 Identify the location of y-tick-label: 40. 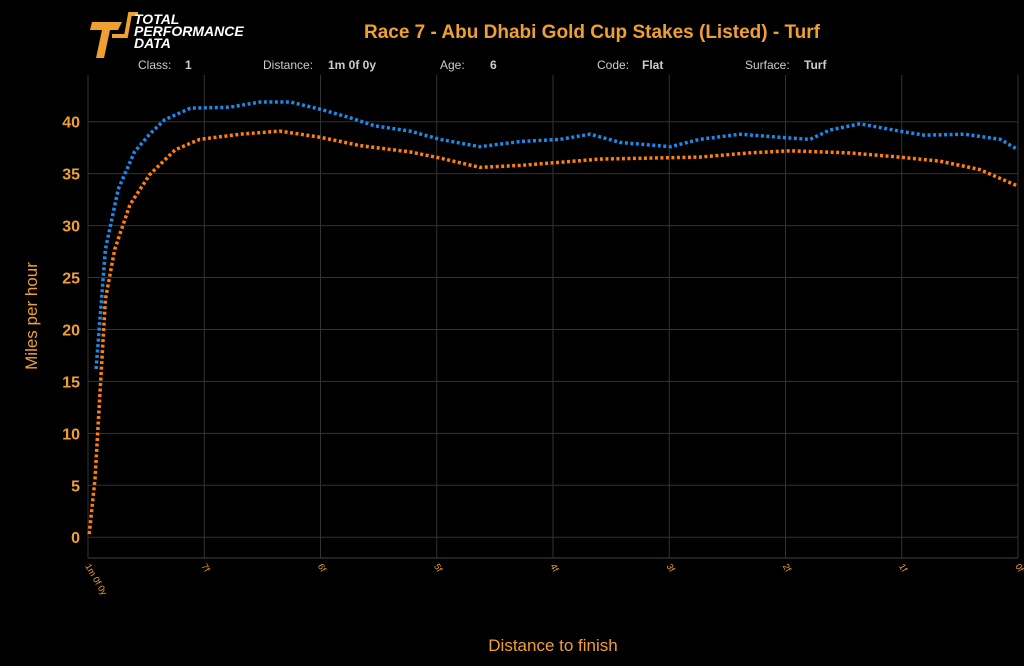
(71, 123).